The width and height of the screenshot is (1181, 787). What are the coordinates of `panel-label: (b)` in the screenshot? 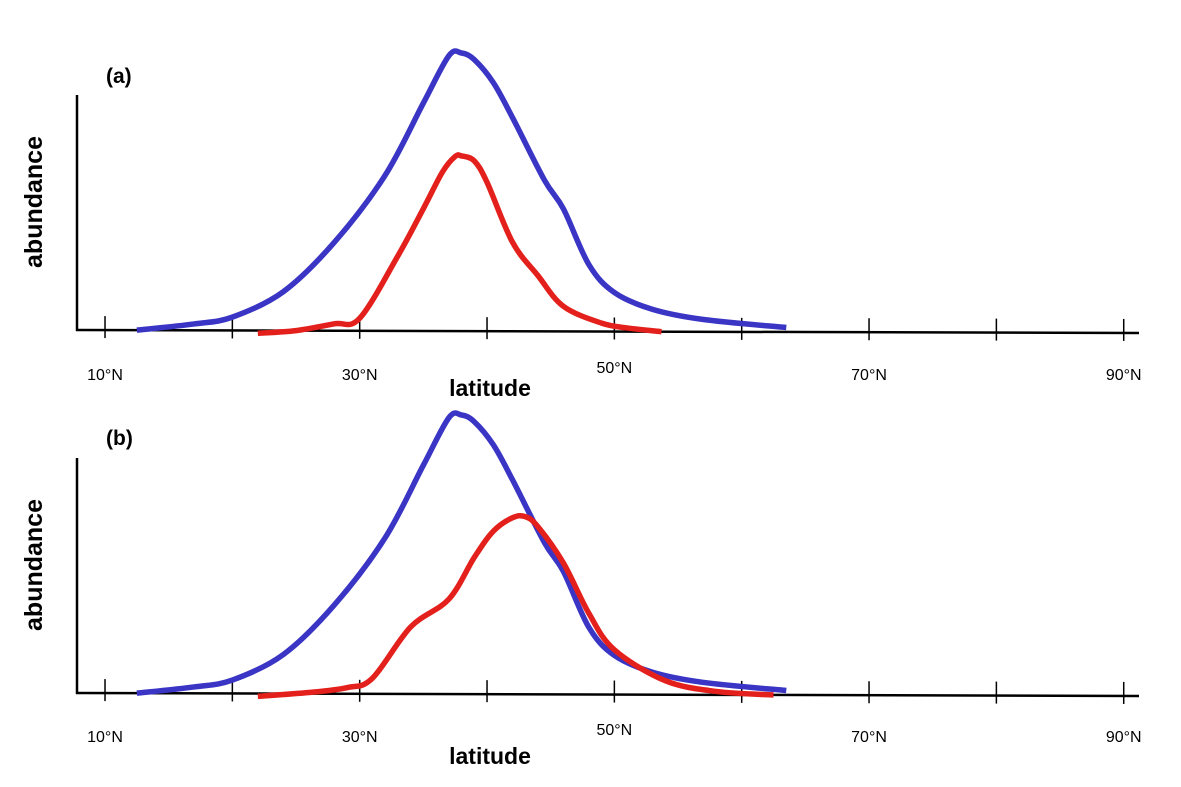 It's located at (119, 438).